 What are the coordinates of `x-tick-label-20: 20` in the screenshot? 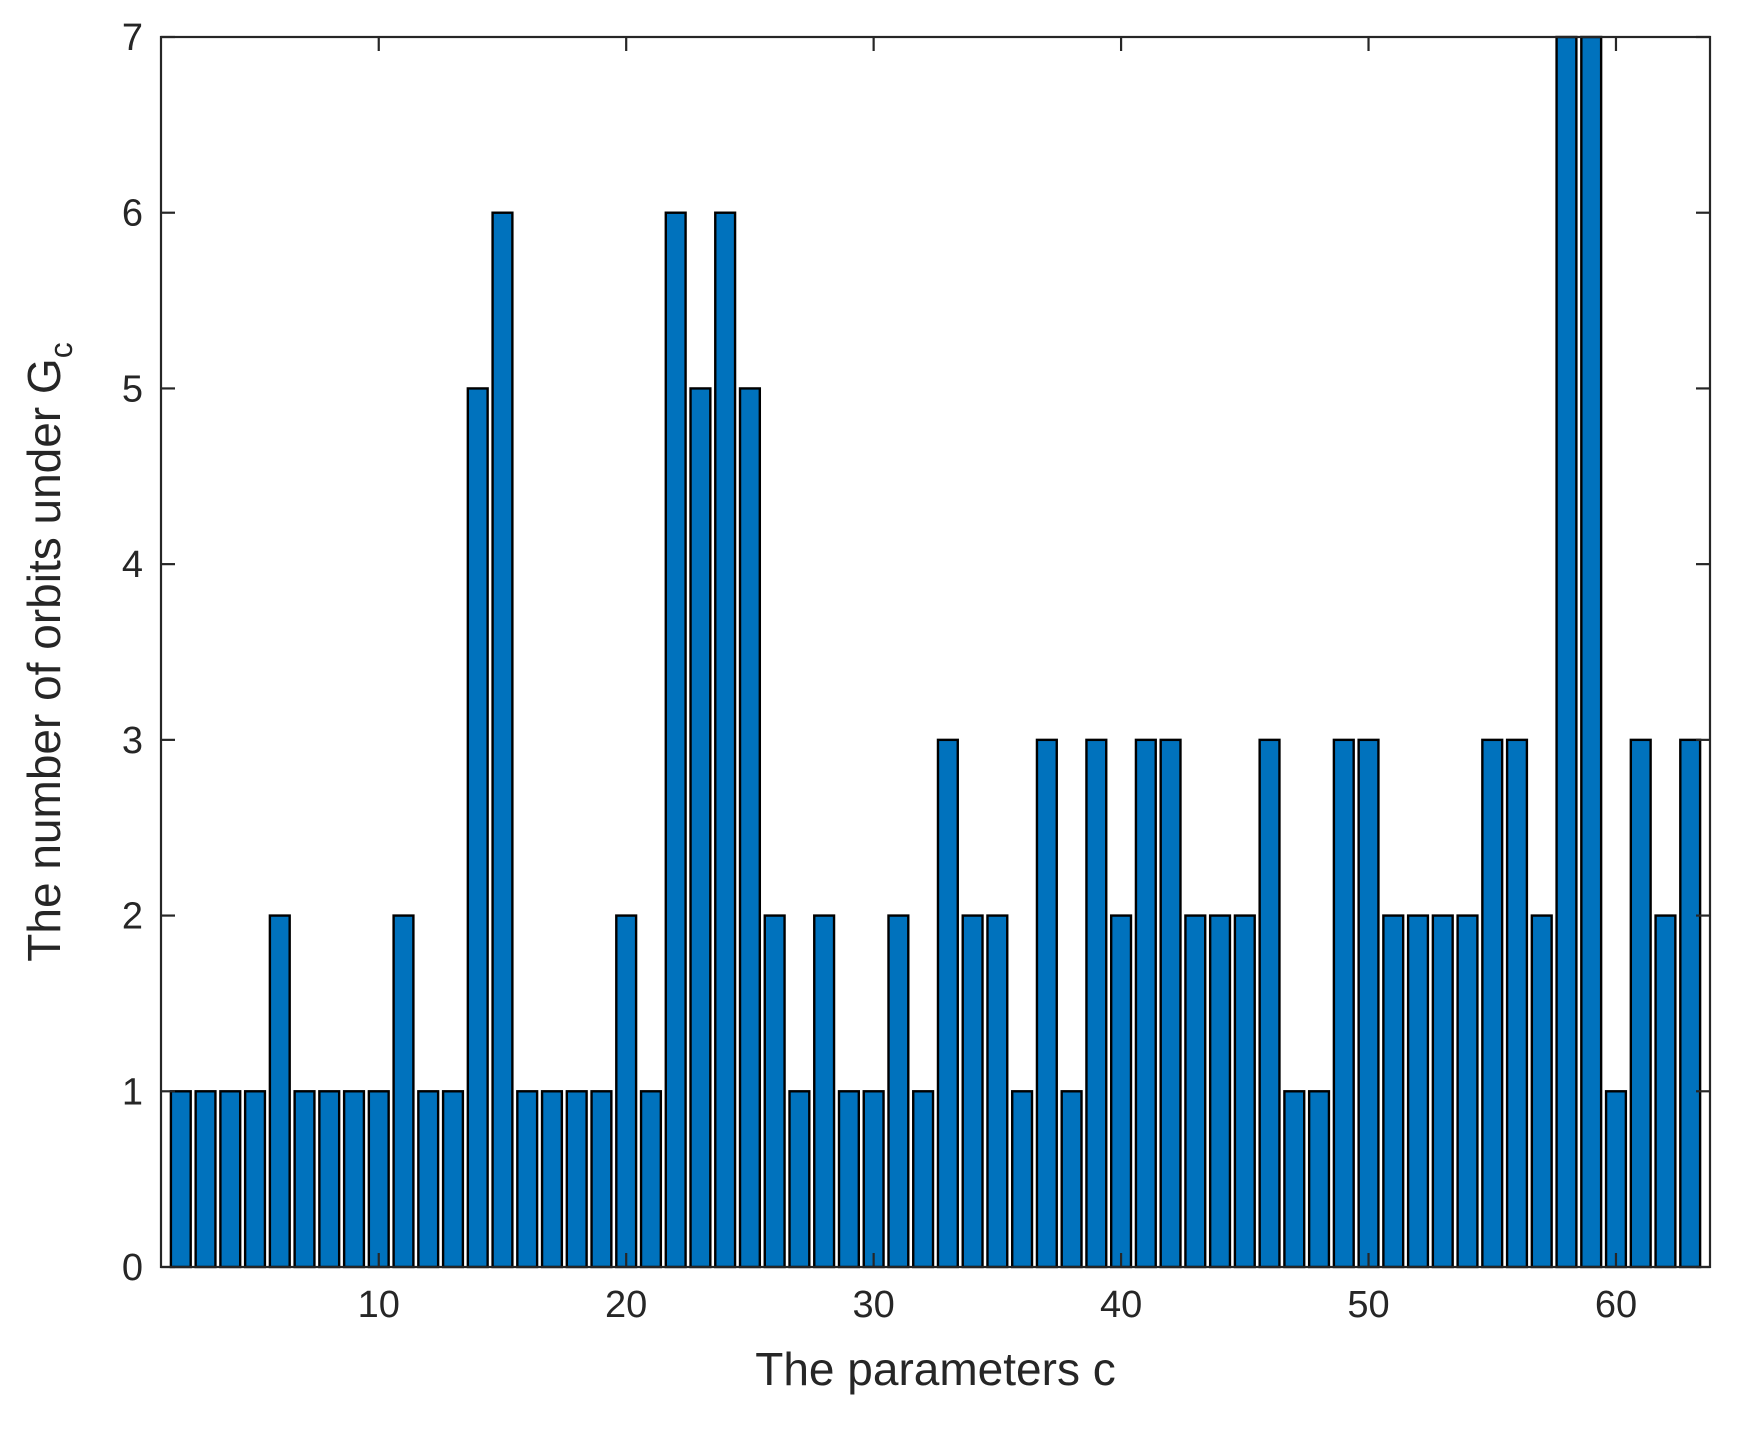 It's located at (626, 1305).